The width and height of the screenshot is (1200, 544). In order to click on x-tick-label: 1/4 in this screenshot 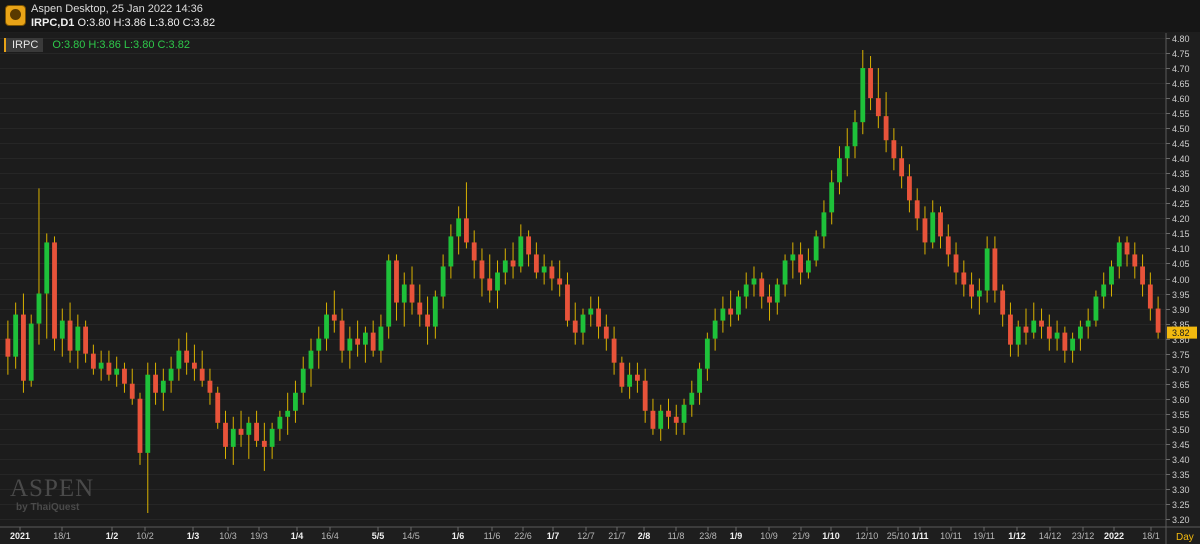, I will do `click(297, 536)`.